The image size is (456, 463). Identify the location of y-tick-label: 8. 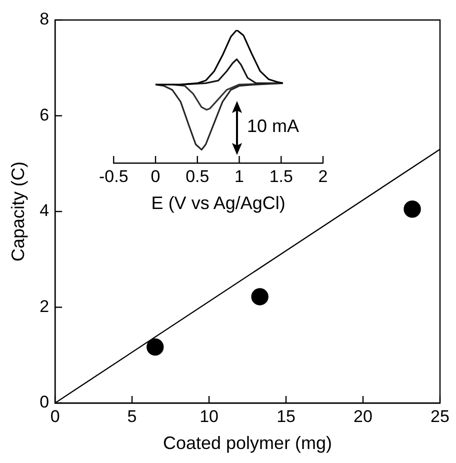
(45, 19).